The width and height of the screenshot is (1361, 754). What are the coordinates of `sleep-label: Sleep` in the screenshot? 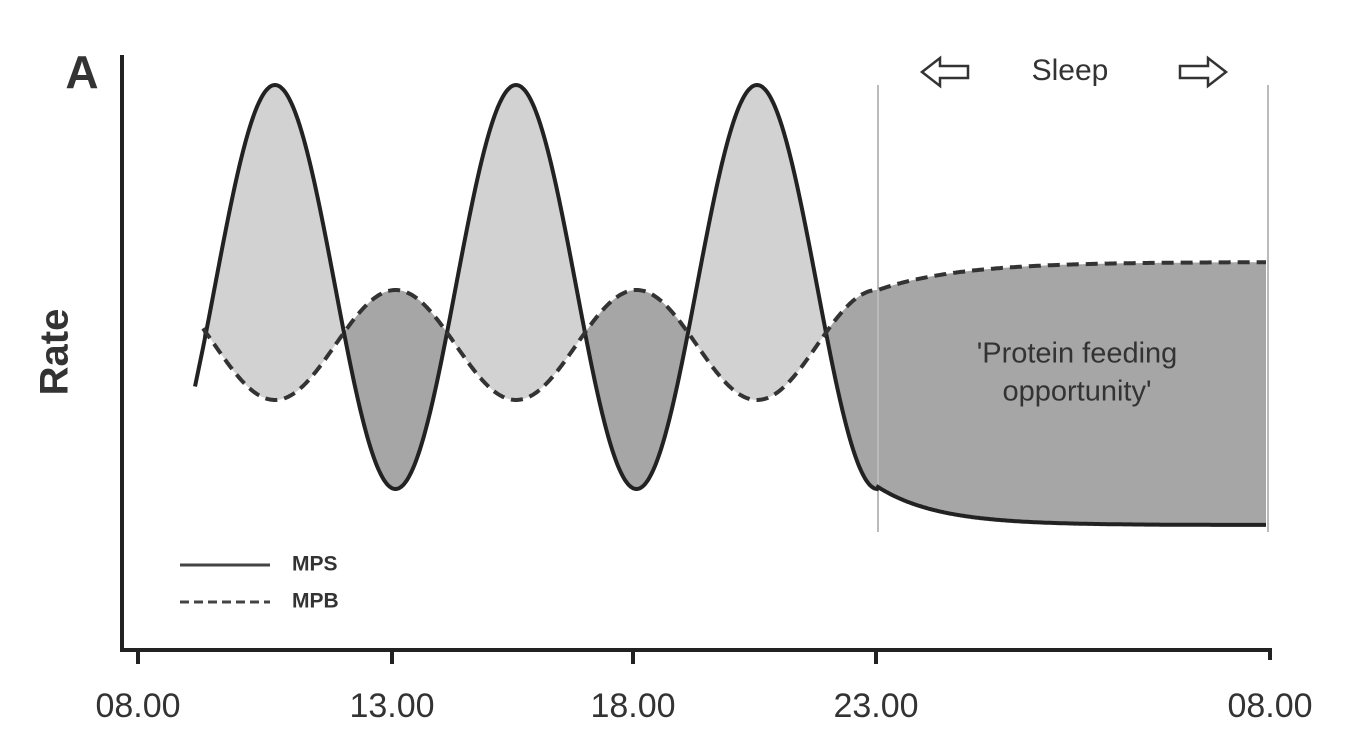 It's located at (1070, 70).